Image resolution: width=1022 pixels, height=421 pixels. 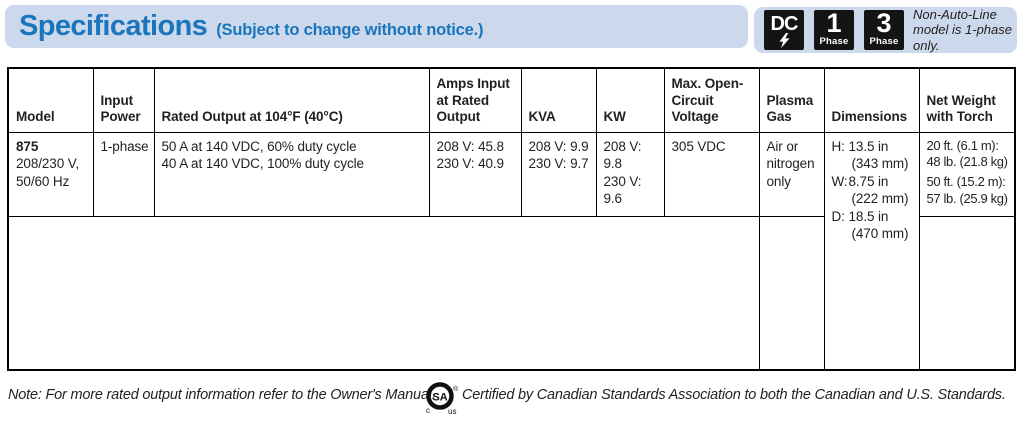 What do you see at coordinates (558, 146) in the screenshot?
I see `kva-line: 208 V: 9.9` at bounding box center [558, 146].